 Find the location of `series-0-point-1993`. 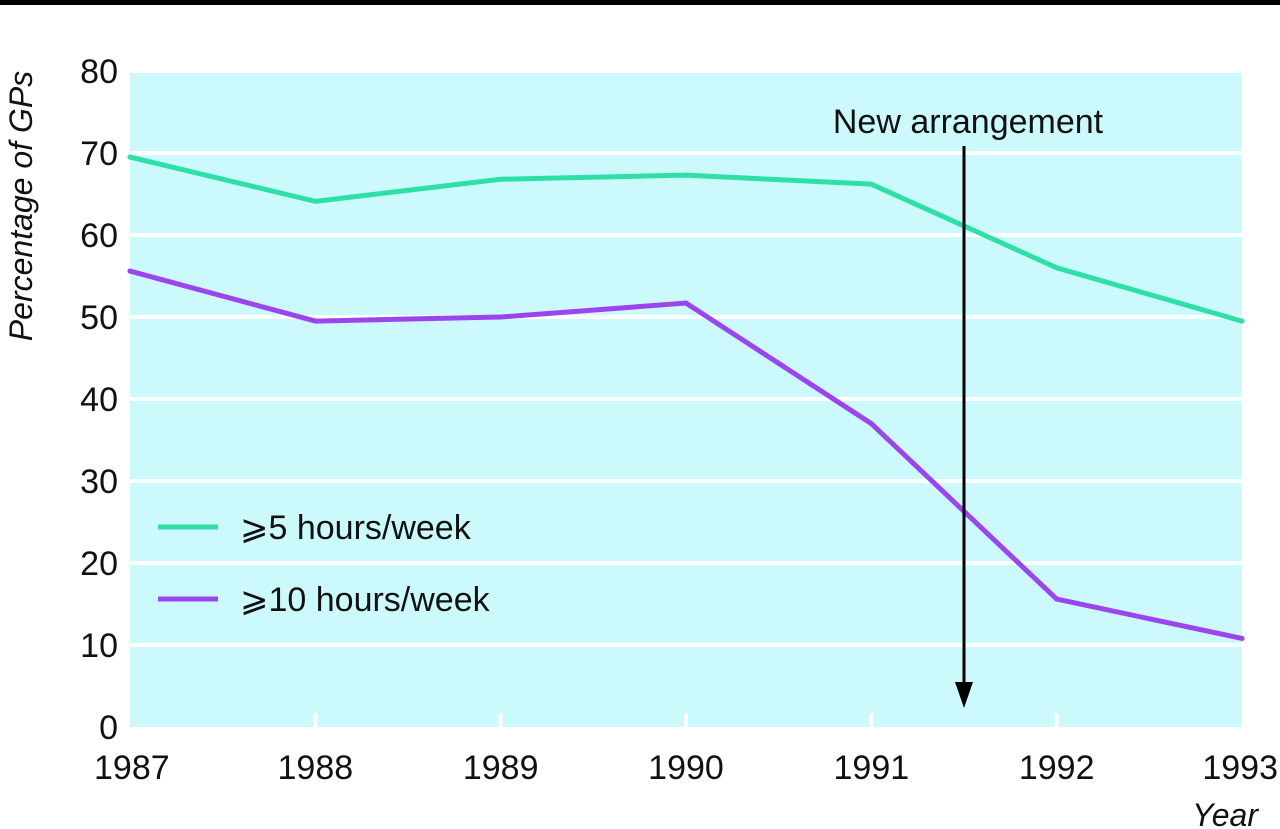

series-0-point-1993 is located at coordinates (1242, 321).